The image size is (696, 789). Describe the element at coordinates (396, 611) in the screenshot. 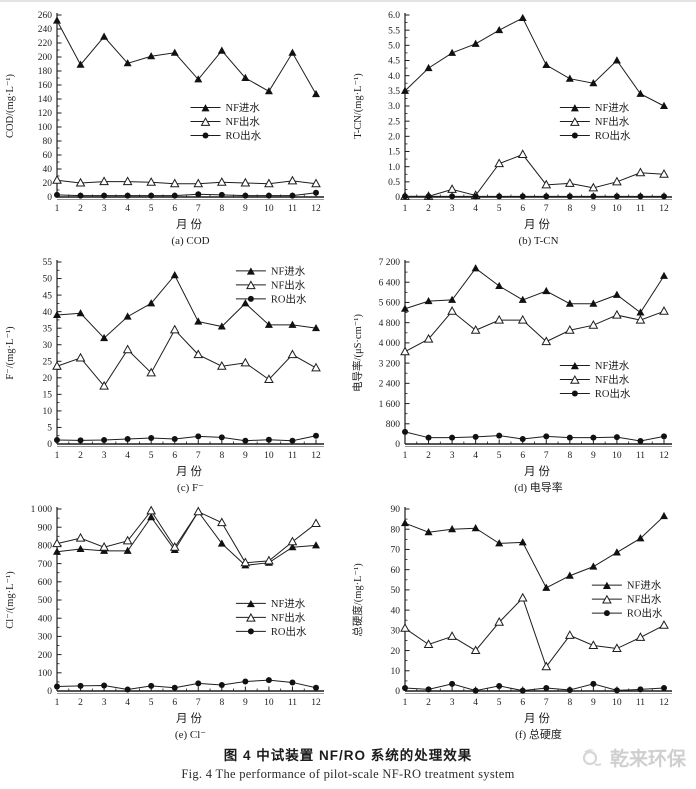

I see `y-tick-label: 40` at that location.